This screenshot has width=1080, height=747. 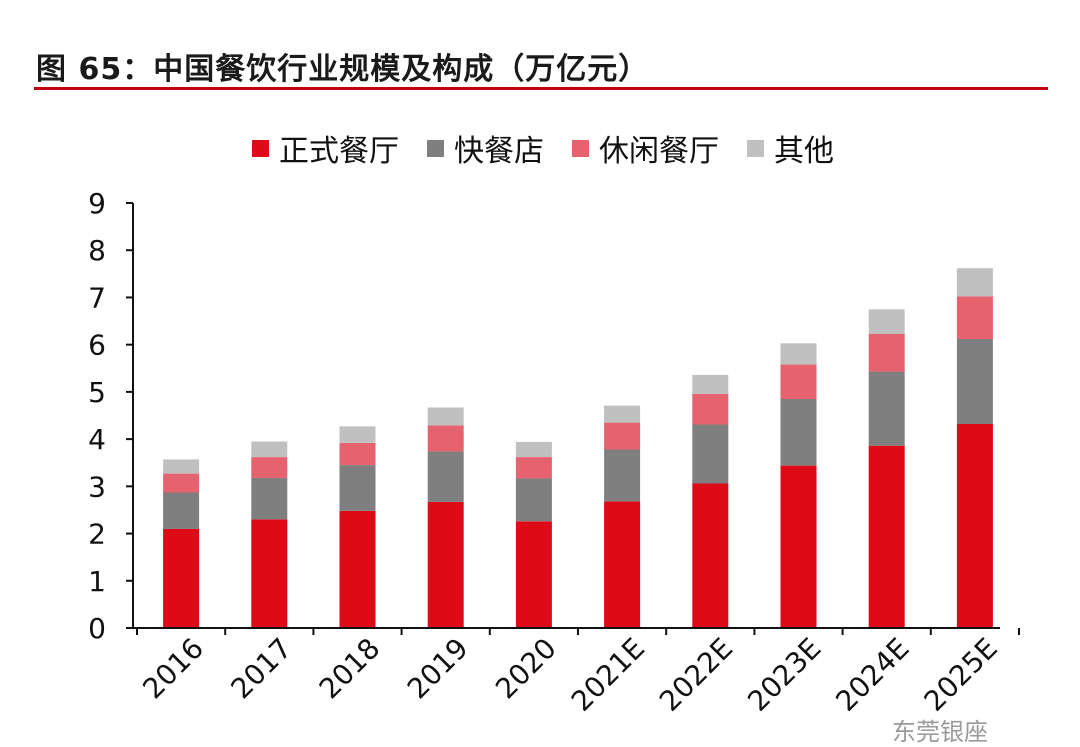 What do you see at coordinates (961, 675) in the screenshot?
I see `x-category-label-2025E: 2025E` at bounding box center [961, 675].